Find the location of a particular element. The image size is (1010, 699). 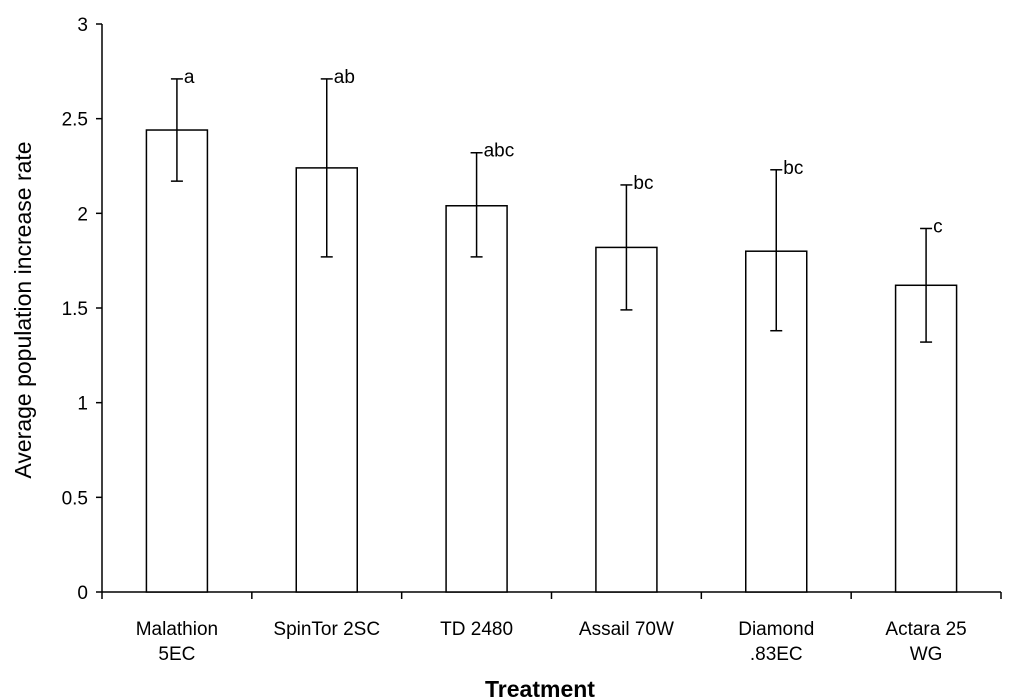

y-axis-title: Average population increase rate is located at coordinates (23, 309).